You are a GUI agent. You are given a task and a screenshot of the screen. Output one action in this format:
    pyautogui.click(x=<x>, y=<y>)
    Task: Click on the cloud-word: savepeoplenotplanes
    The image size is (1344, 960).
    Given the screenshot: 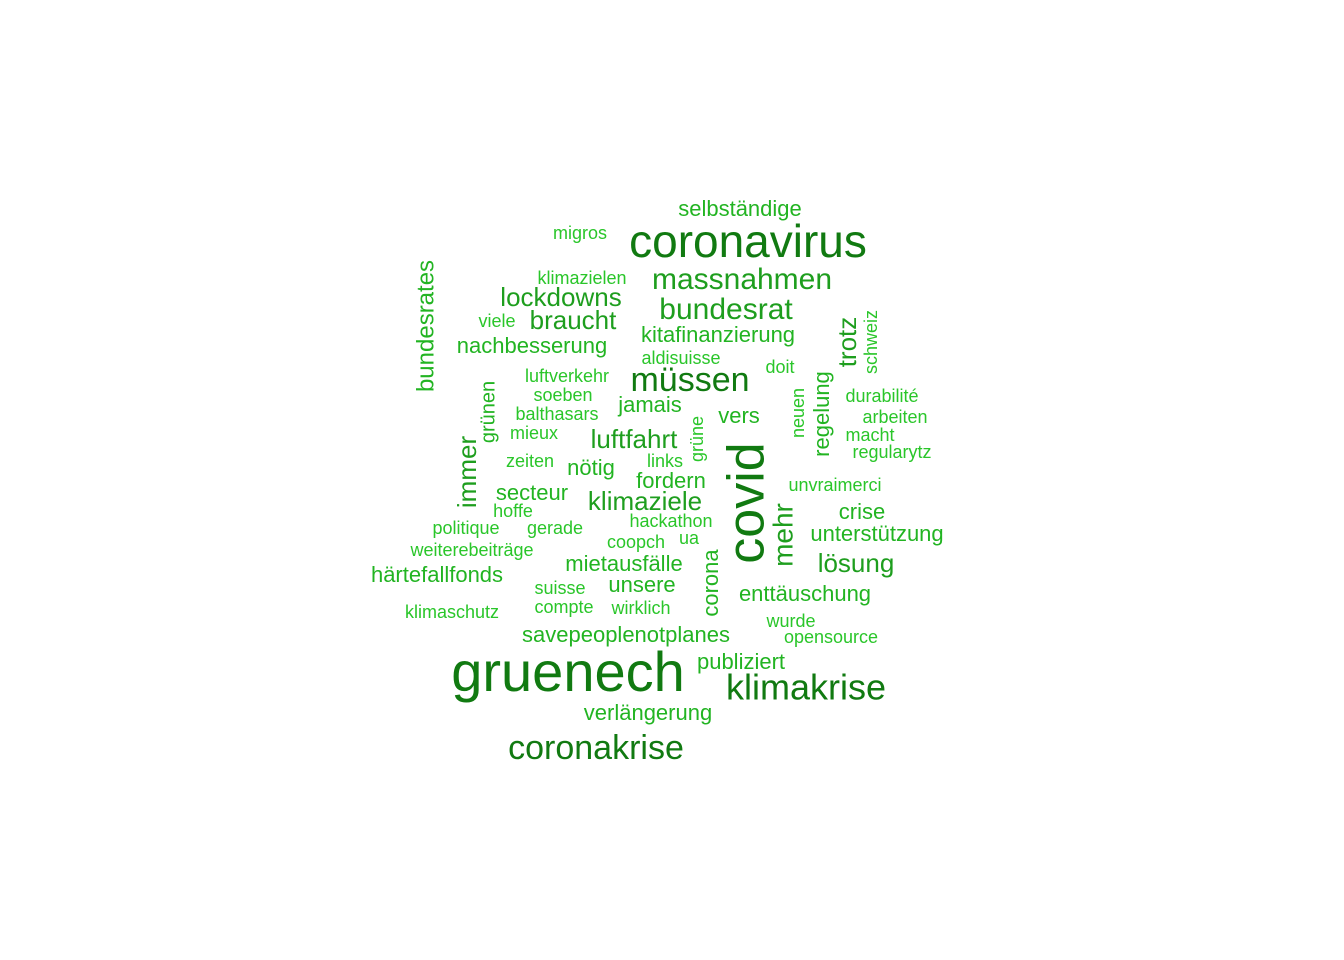 What is the action you would take?
    pyautogui.click(x=626, y=634)
    